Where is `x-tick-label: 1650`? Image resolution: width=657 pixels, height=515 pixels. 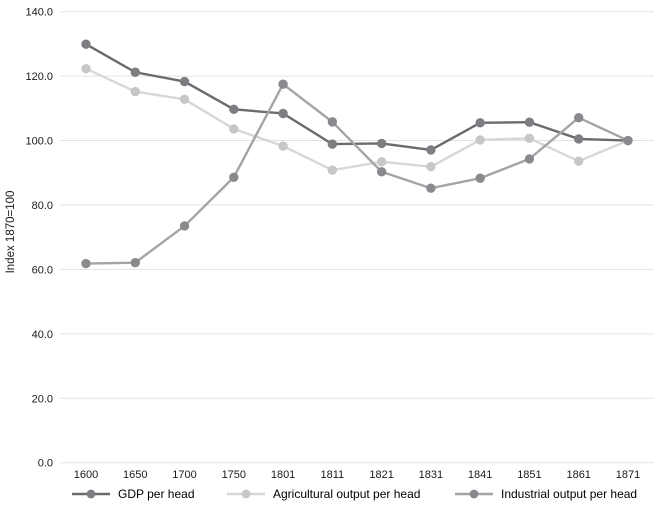 x-tick-label: 1650 is located at coordinates (135, 475).